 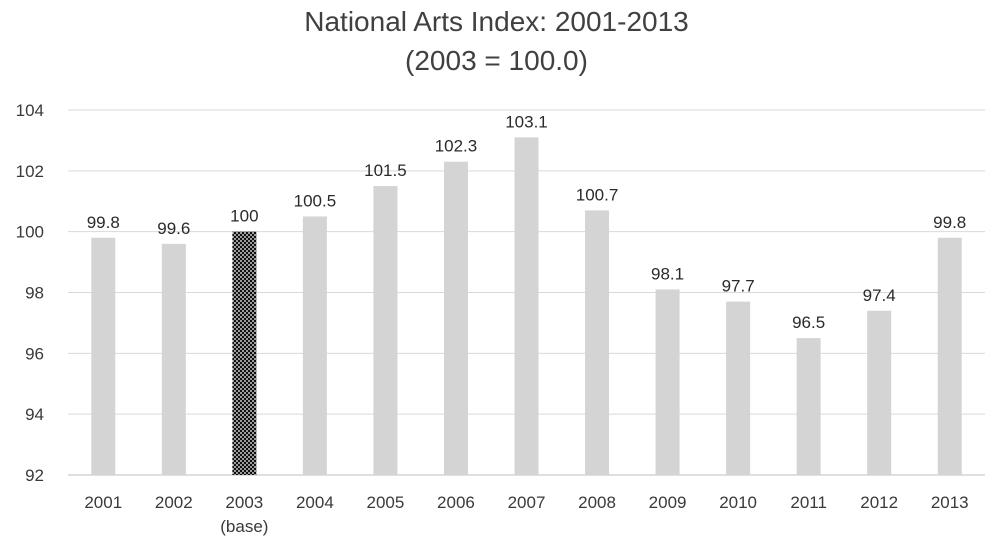 I want to click on y-tick-label-92: 92, so click(x=34, y=475).